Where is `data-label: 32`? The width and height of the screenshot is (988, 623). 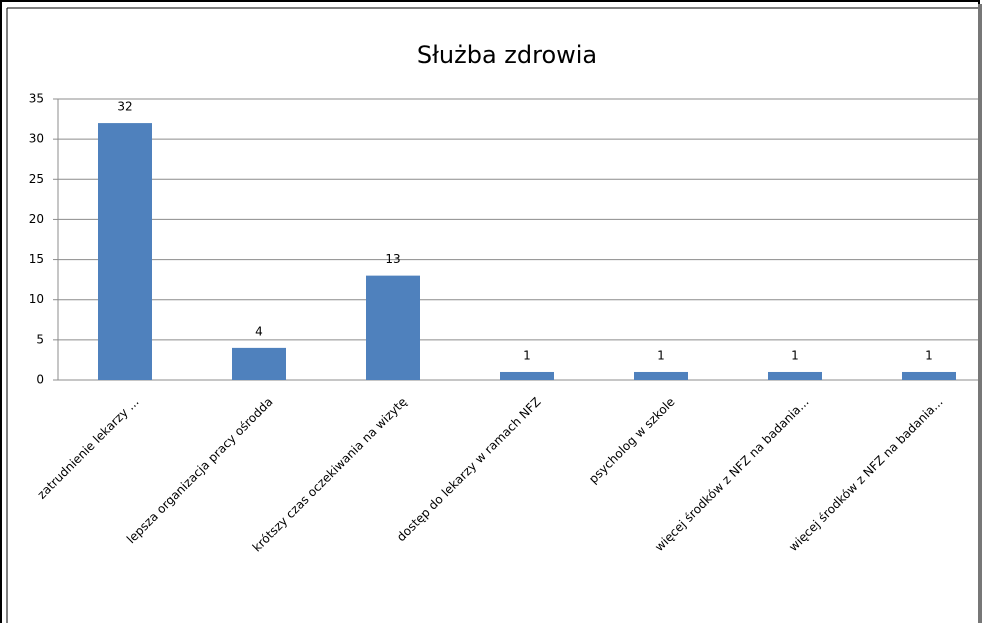 data-label: 32 is located at coordinates (124, 107).